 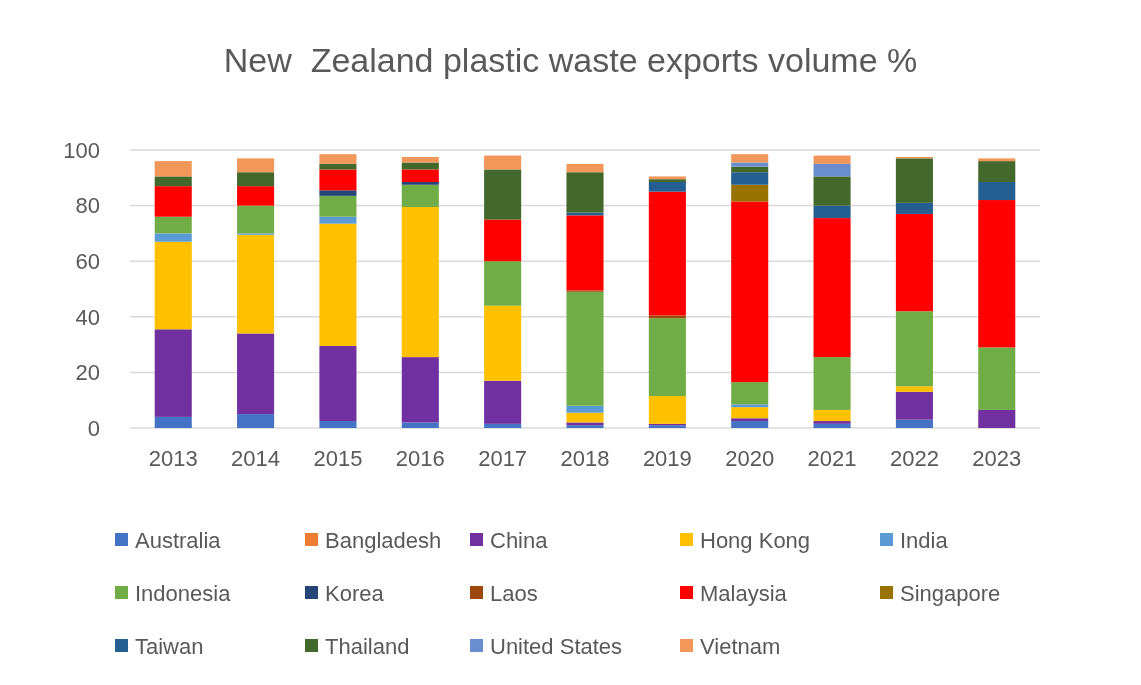 What do you see at coordinates (87, 373) in the screenshot?
I see `y-tick-label: 20` at bounding box center [87, 373].